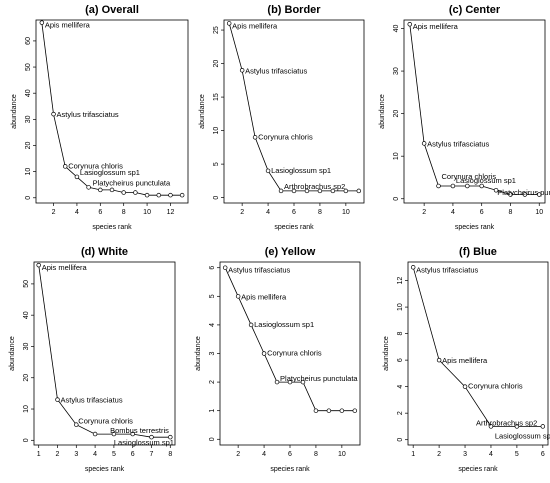 This screenshot has height=483, width=550. Describe the element at coordinates (477, 347) in the screenshot. I see `abundance-line` at that location.